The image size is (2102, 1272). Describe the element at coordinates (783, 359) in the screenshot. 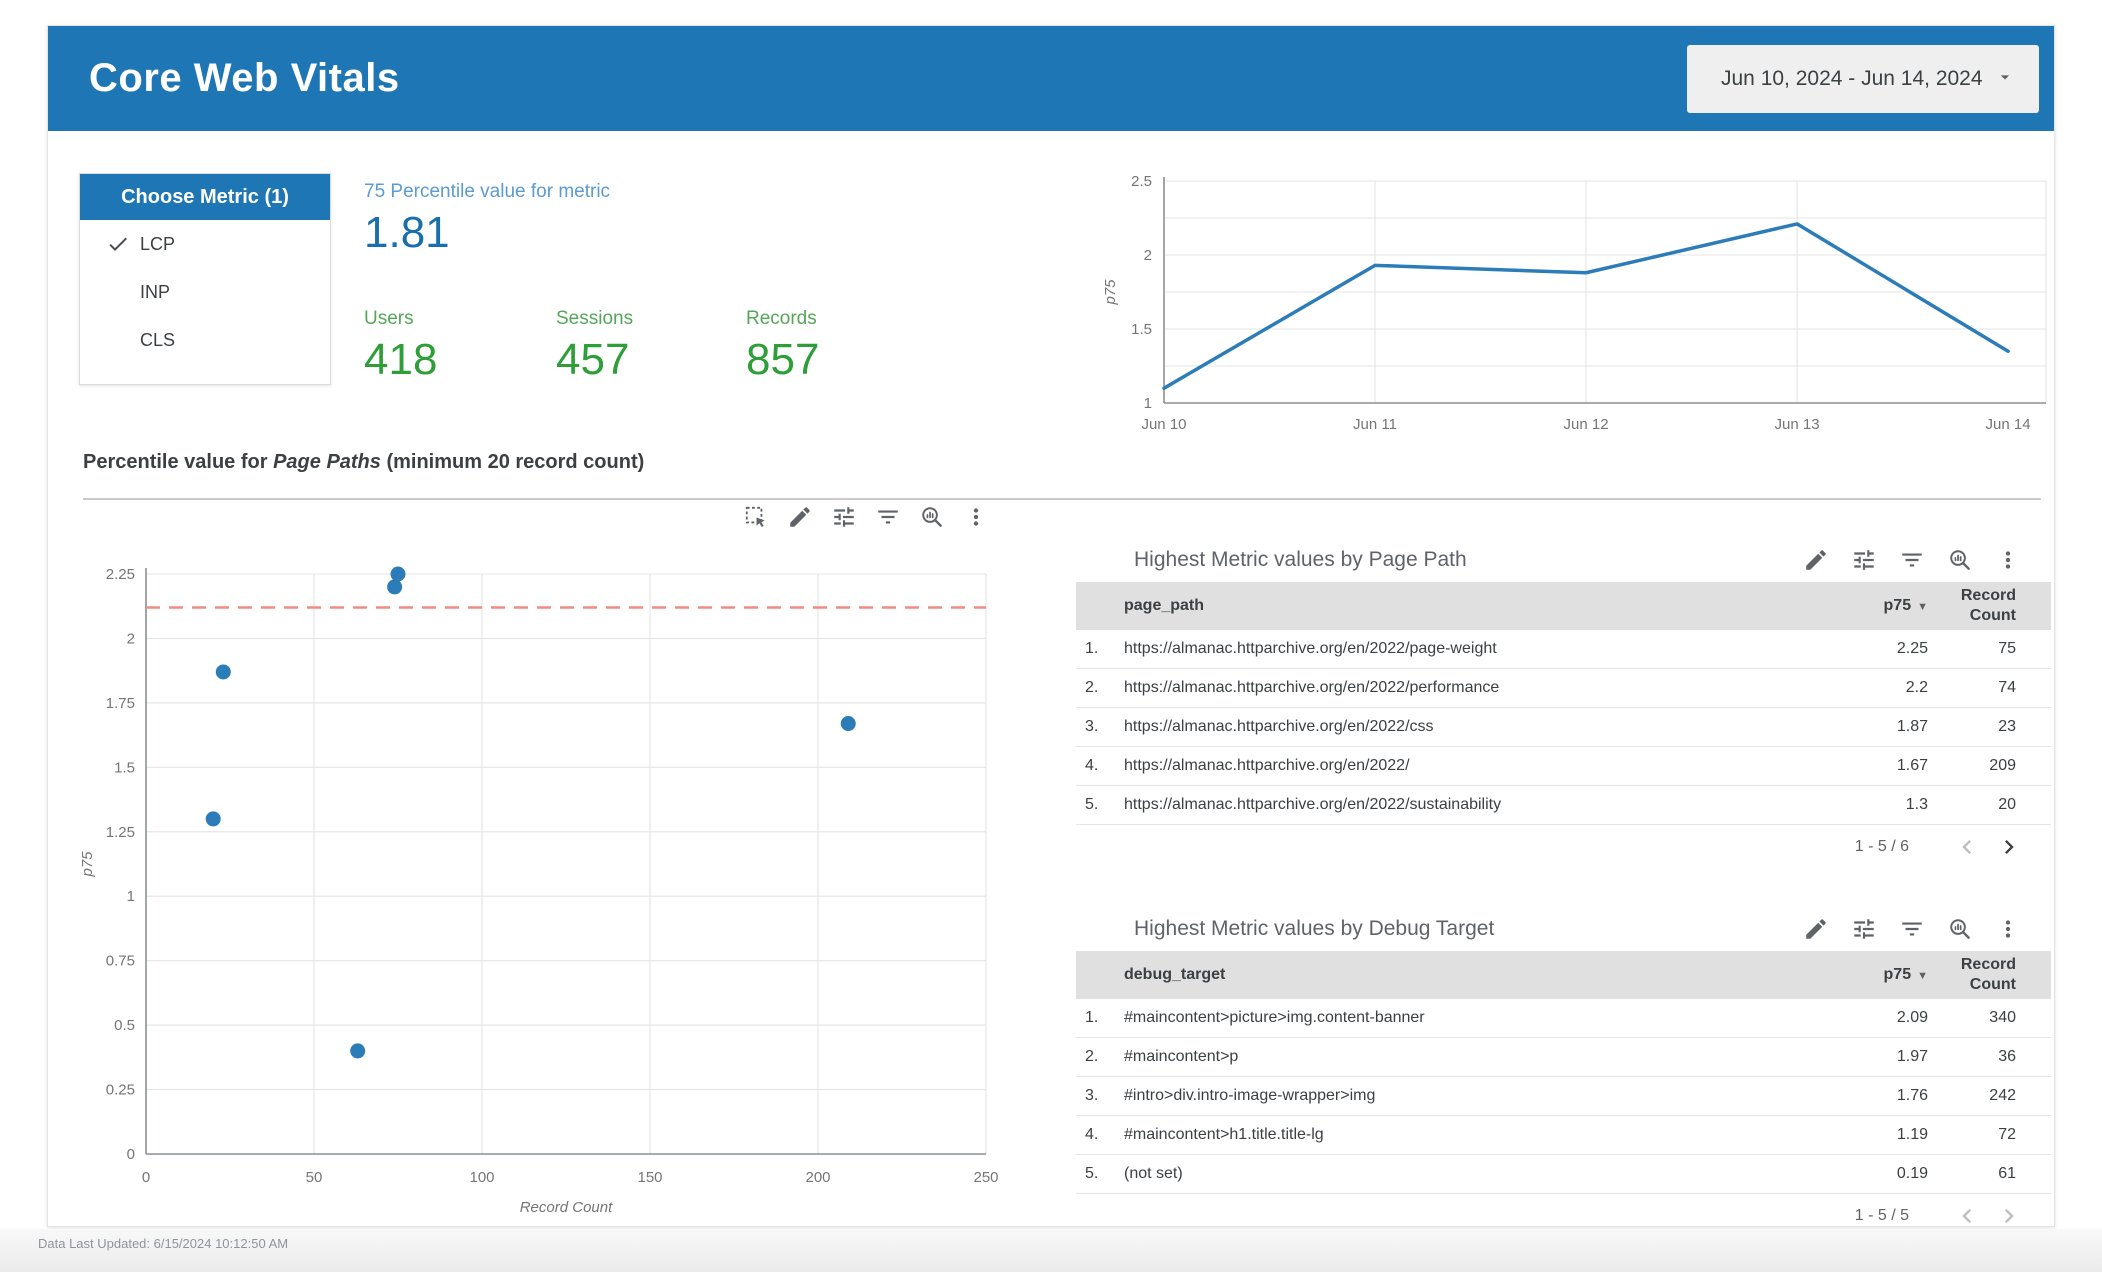

I see `scorecard-value: 857` at that location.